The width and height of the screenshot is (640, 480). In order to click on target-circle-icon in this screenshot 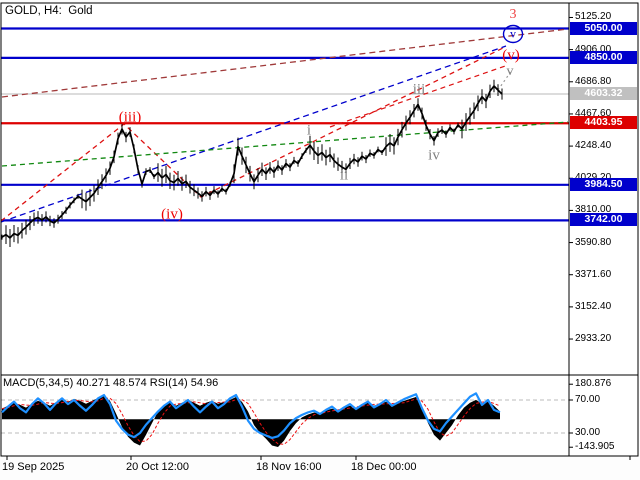, I will do `click(513, 34)`.